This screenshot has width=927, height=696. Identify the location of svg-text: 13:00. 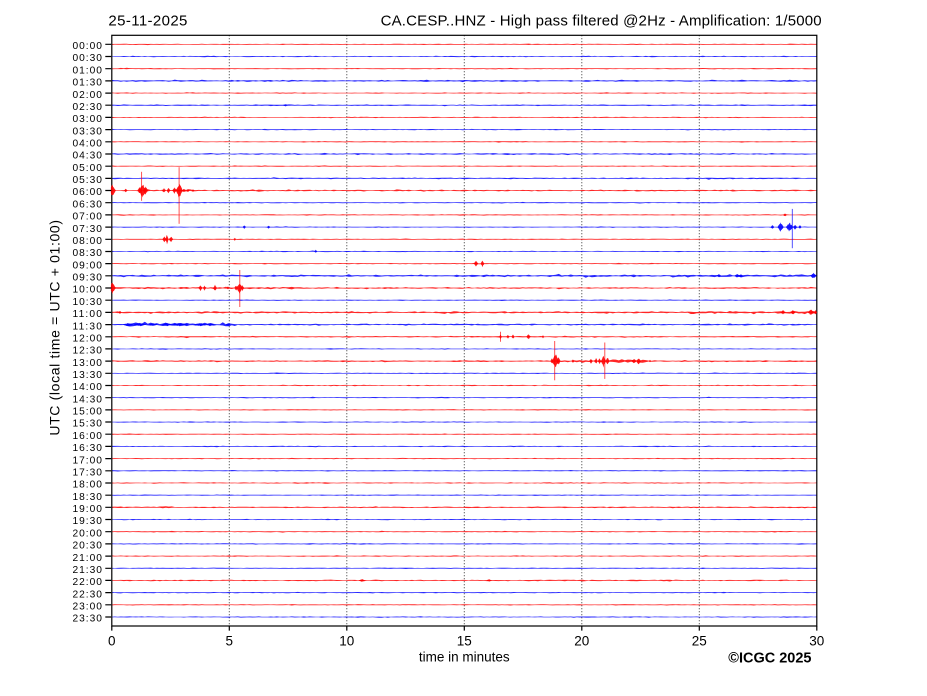
(88, 363).